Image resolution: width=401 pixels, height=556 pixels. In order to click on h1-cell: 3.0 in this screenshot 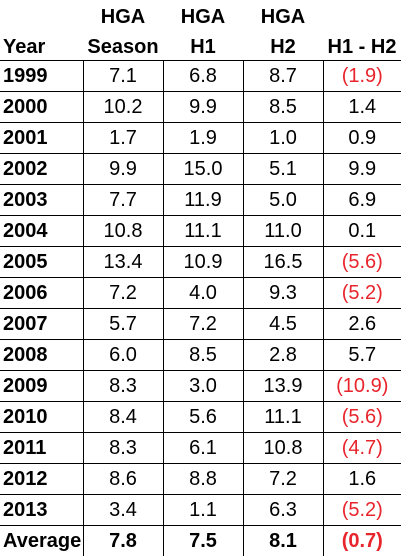, I will do `click(203, 386)`.